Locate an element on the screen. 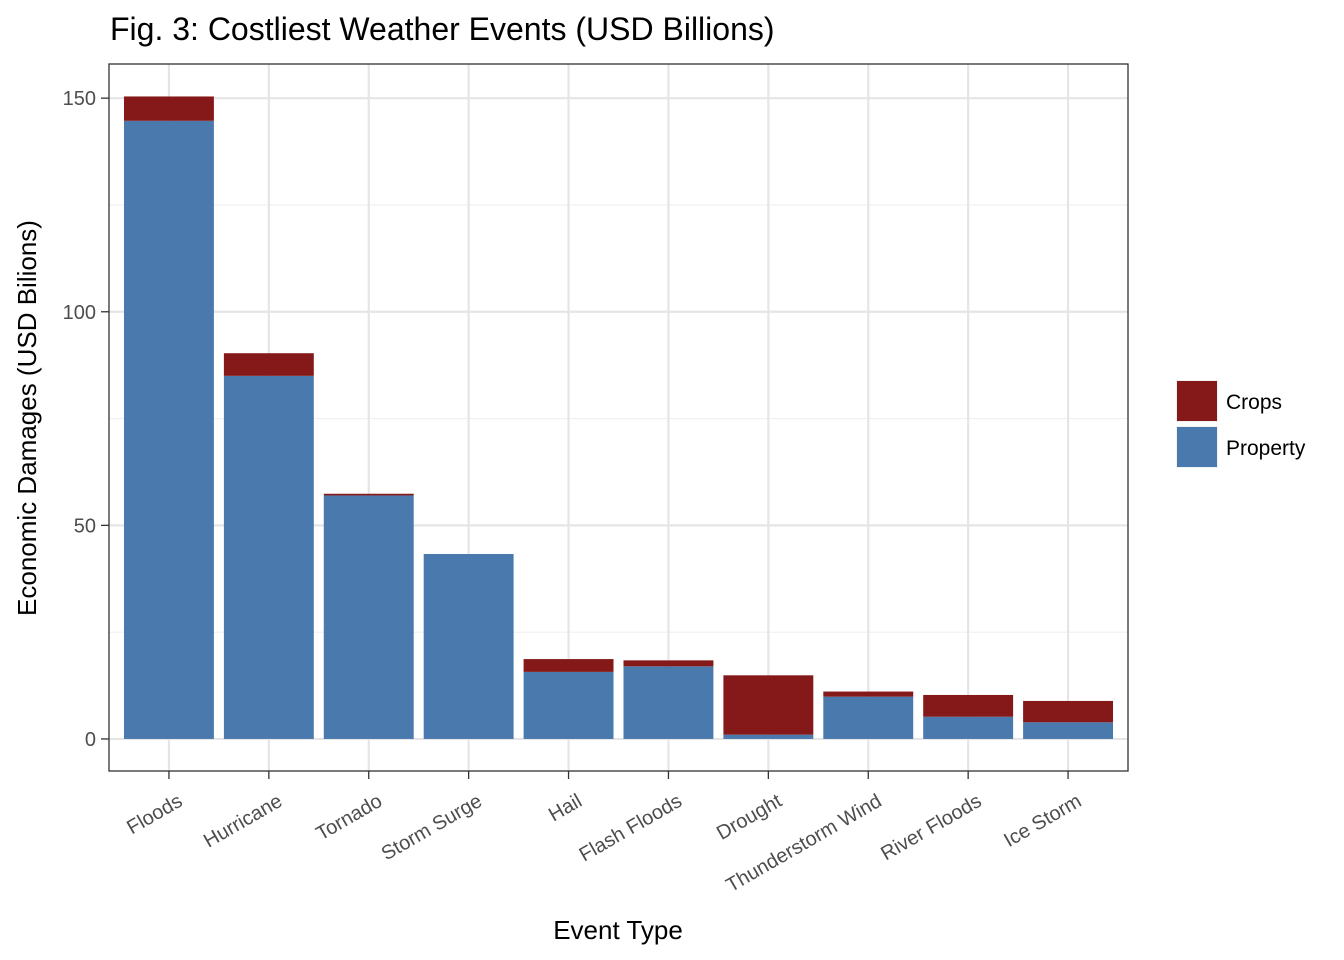  y-tick-label: 150 is located at coordinates (79, 99).